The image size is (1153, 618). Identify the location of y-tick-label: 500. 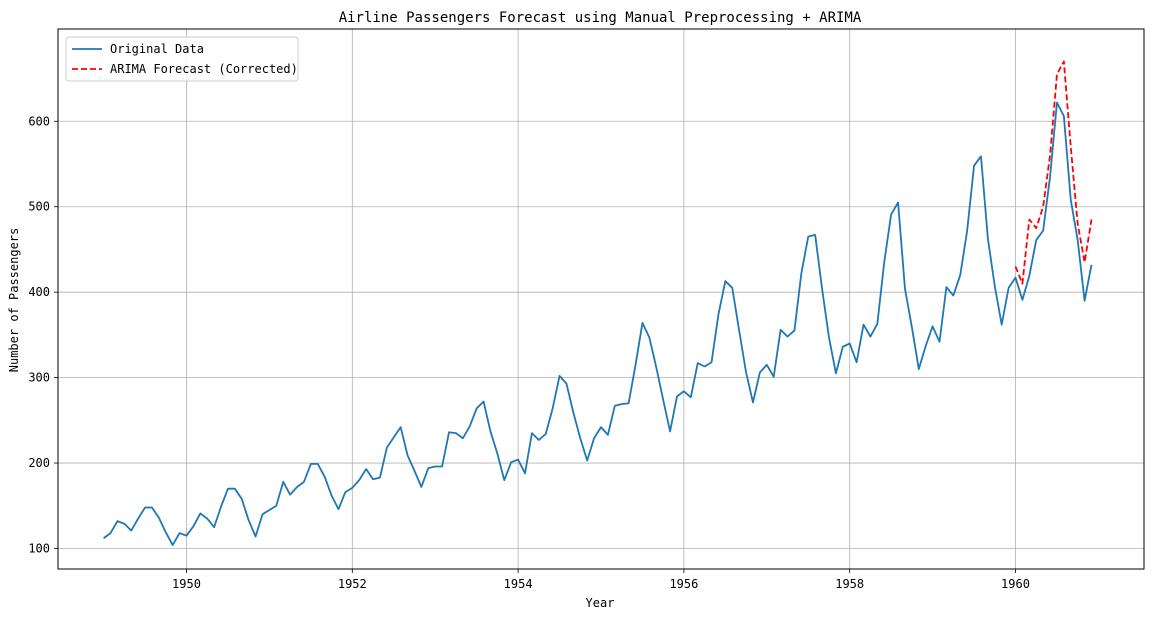
(39, 207).